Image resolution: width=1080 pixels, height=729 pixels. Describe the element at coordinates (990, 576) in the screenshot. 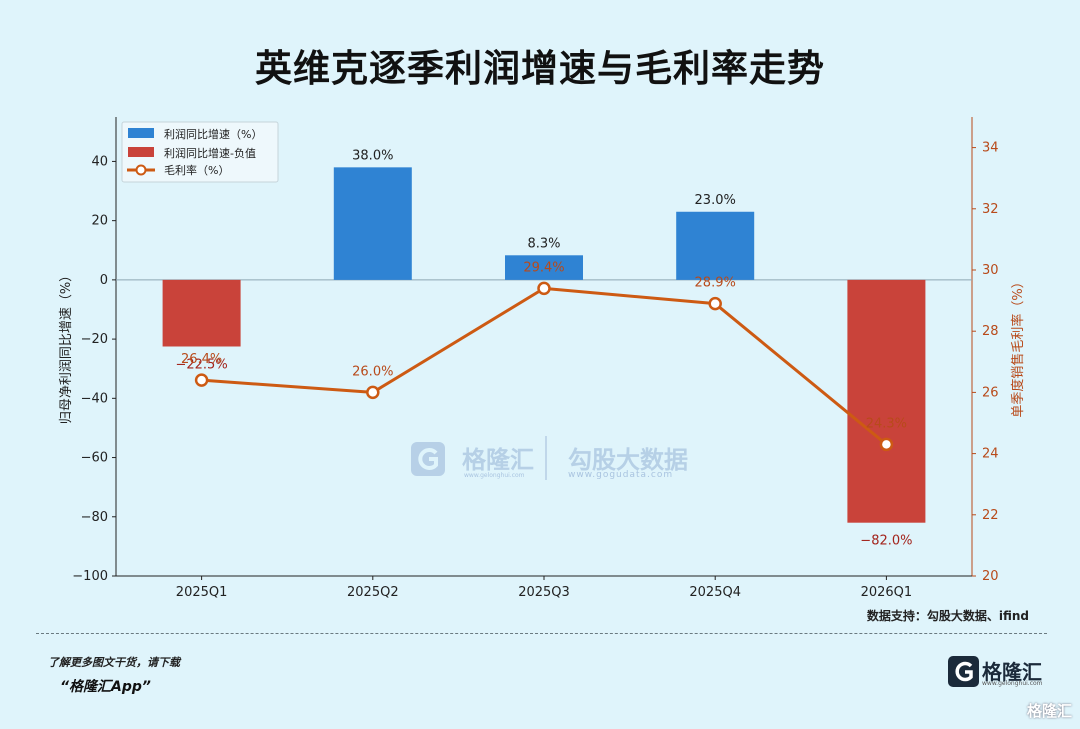

I see `right-axis-tick-label: 20` at that location.